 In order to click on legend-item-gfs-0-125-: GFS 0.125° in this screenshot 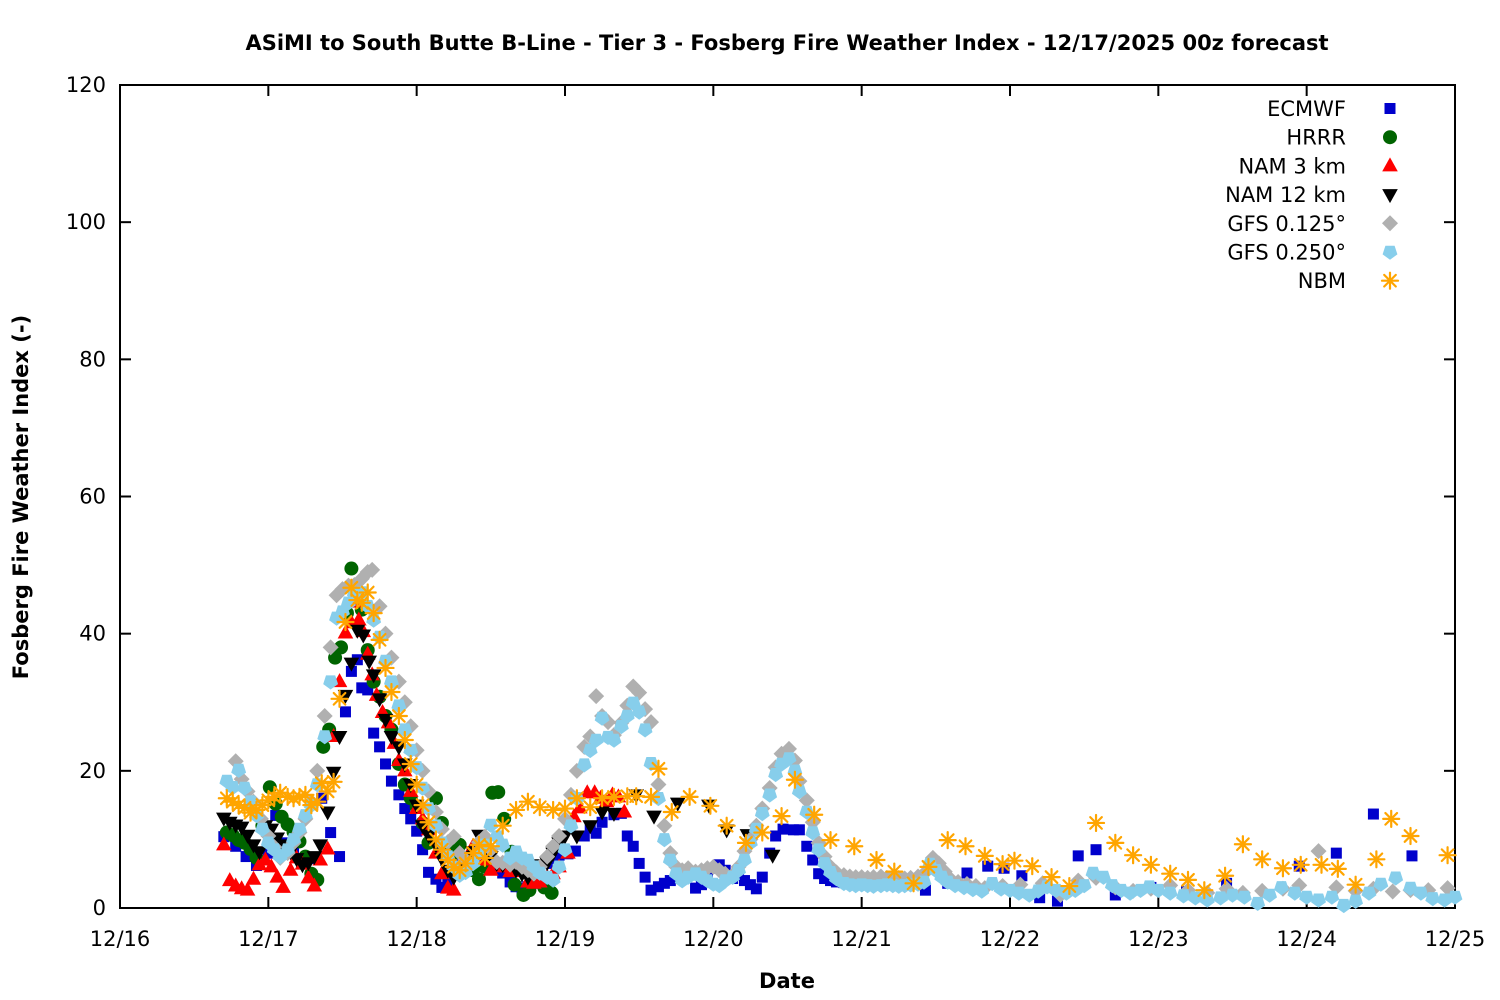, I will do `click(1312, 224)`.